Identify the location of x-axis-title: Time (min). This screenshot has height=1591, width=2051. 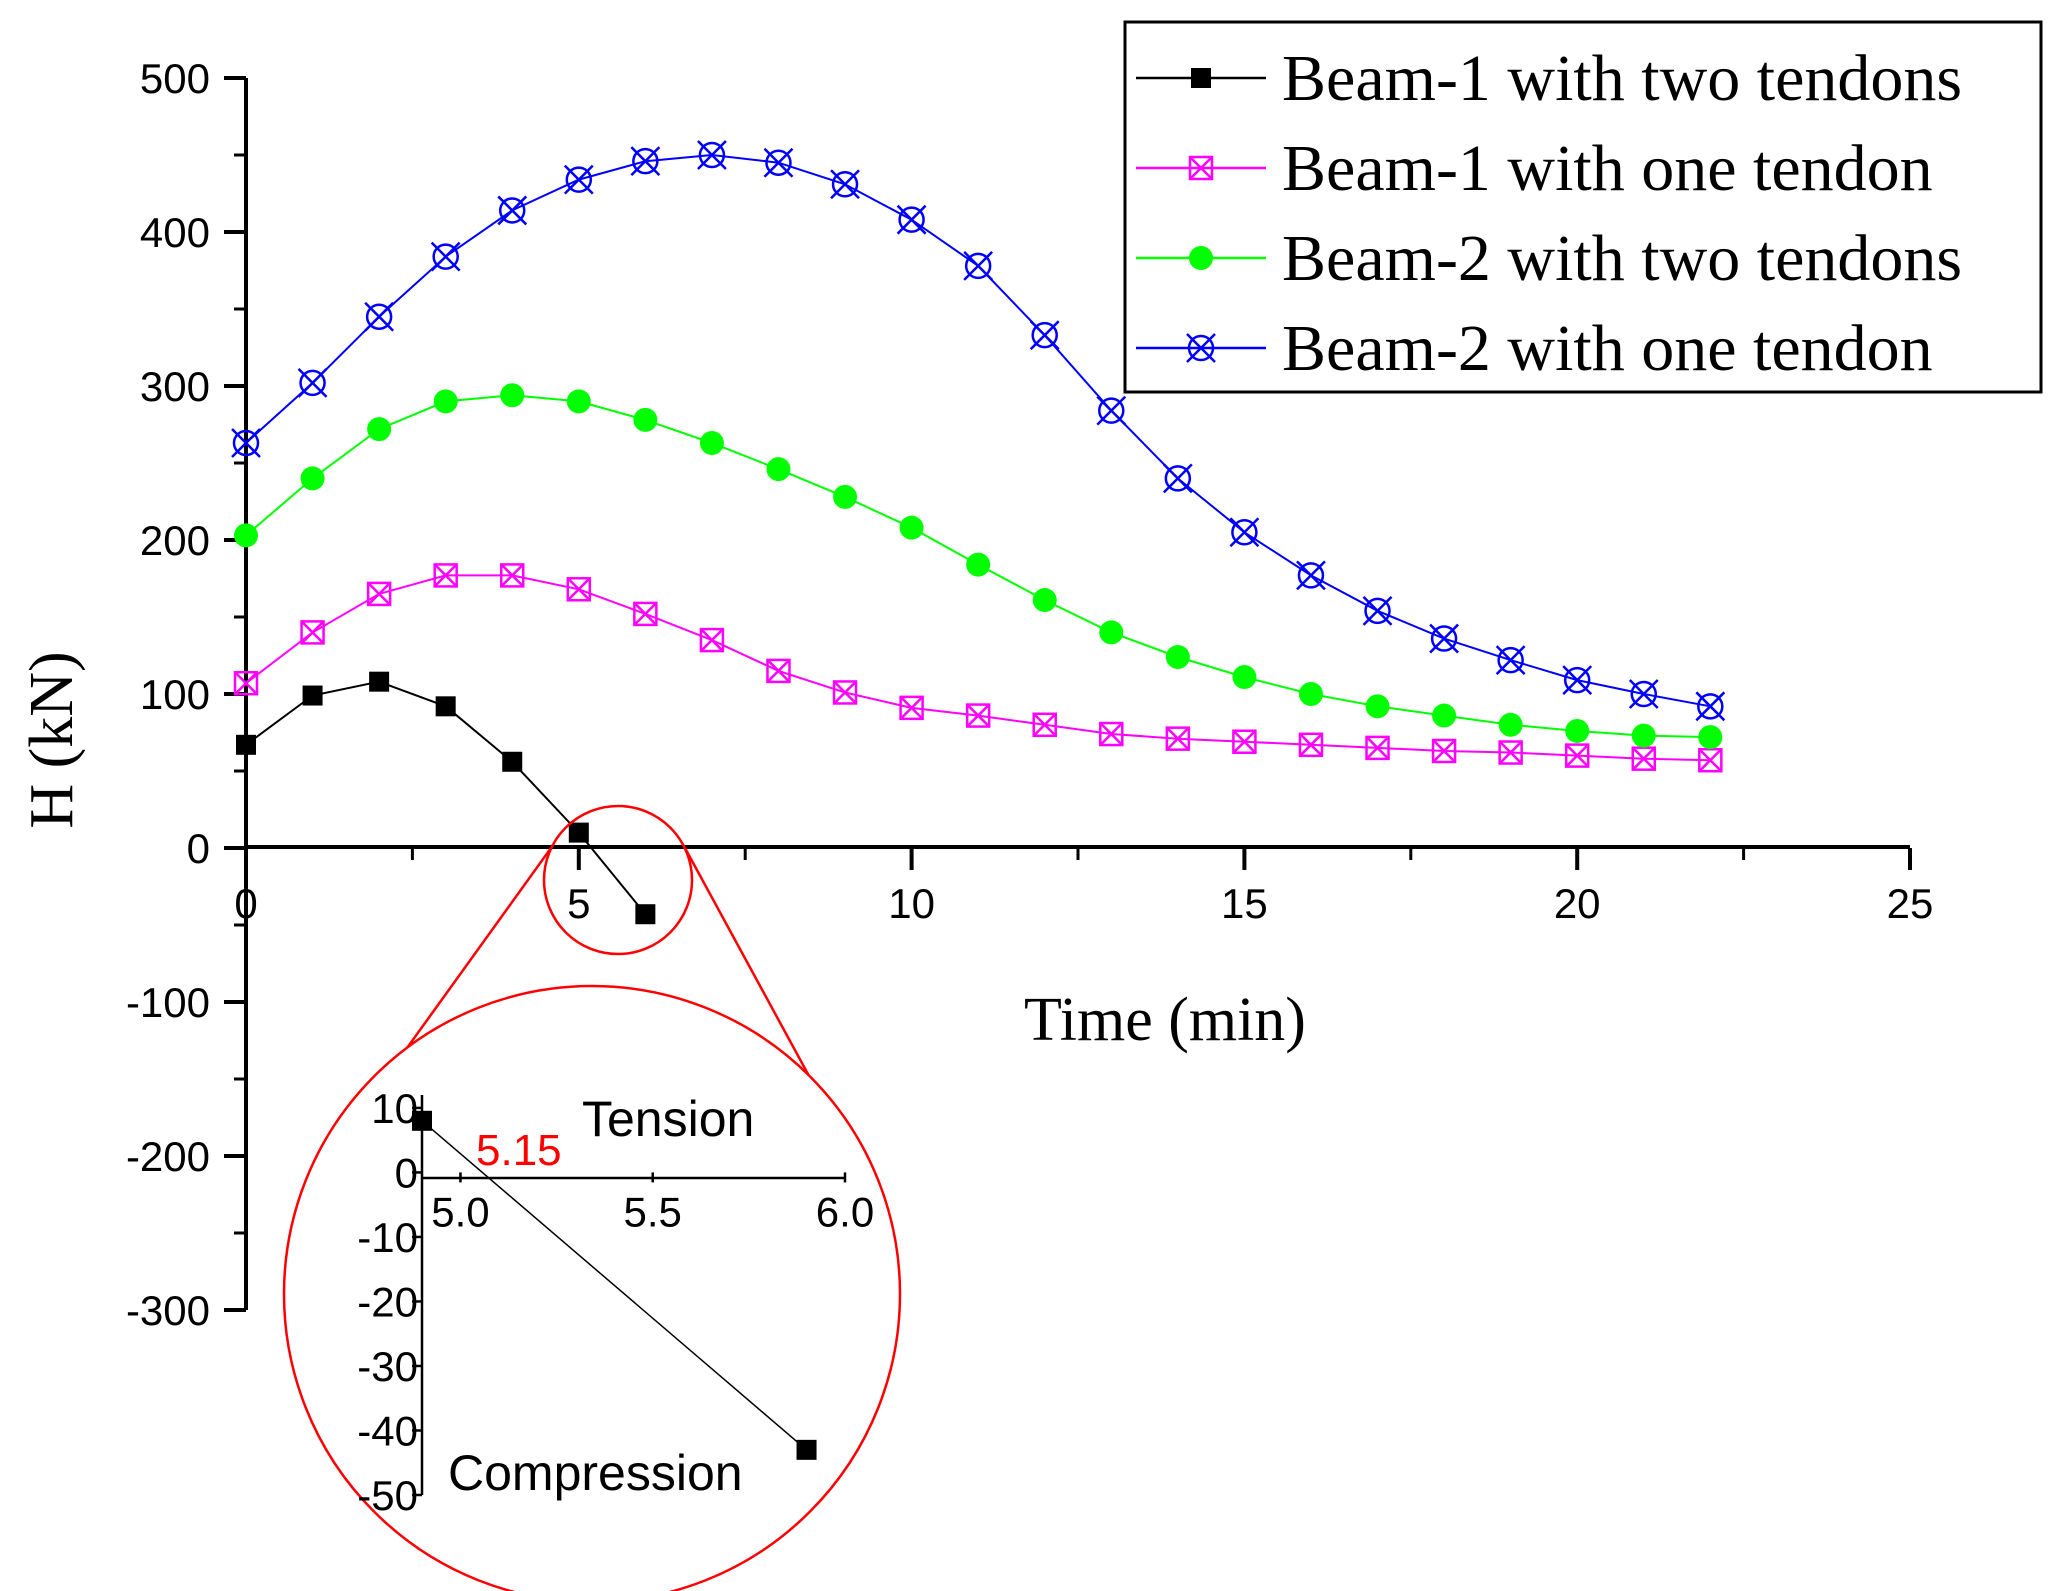
(1165, 1020).